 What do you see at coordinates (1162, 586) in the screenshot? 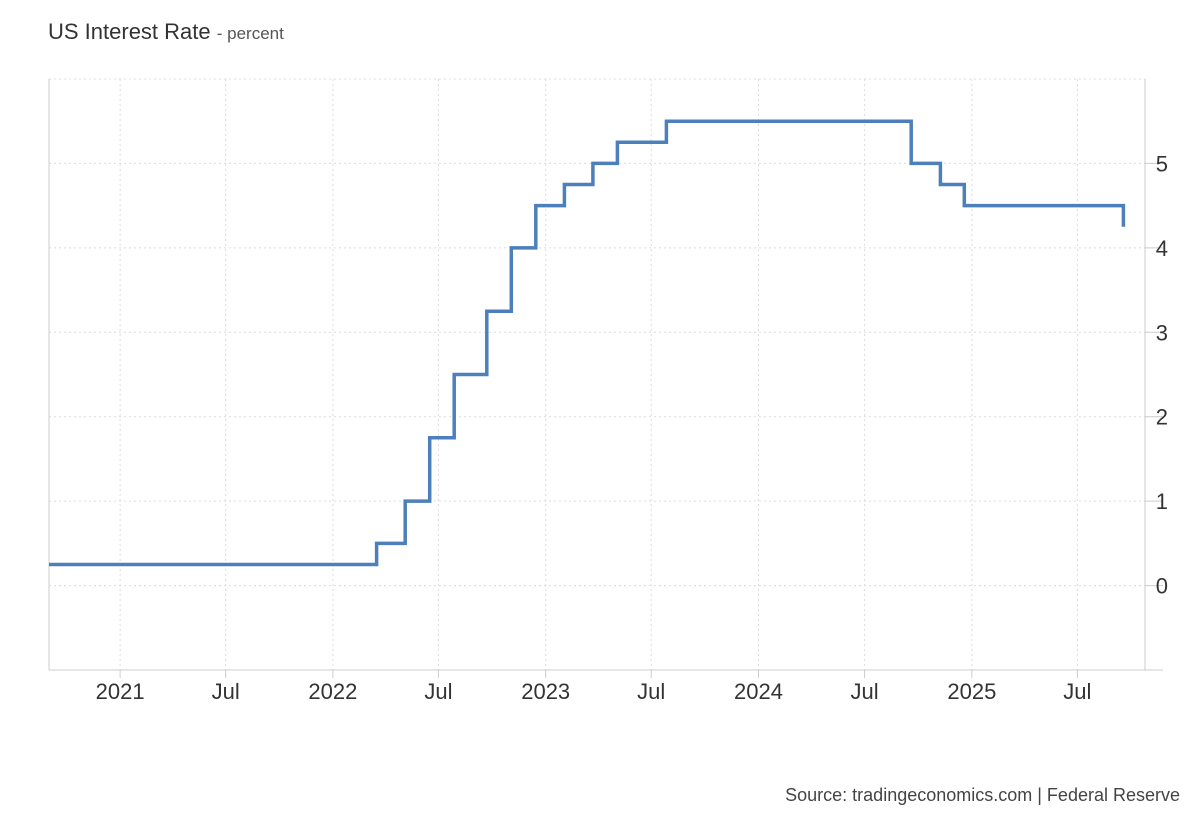
I see `y-tick-label: 0` at bounding box center [1162, 586].